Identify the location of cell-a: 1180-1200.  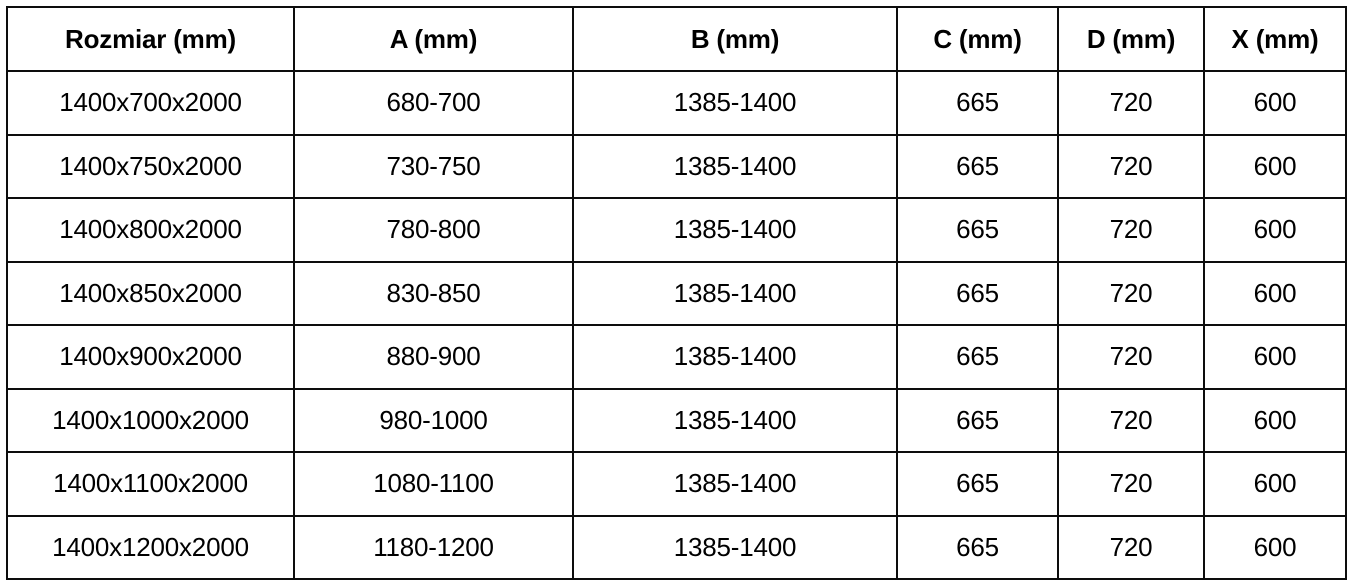
(433, 547).